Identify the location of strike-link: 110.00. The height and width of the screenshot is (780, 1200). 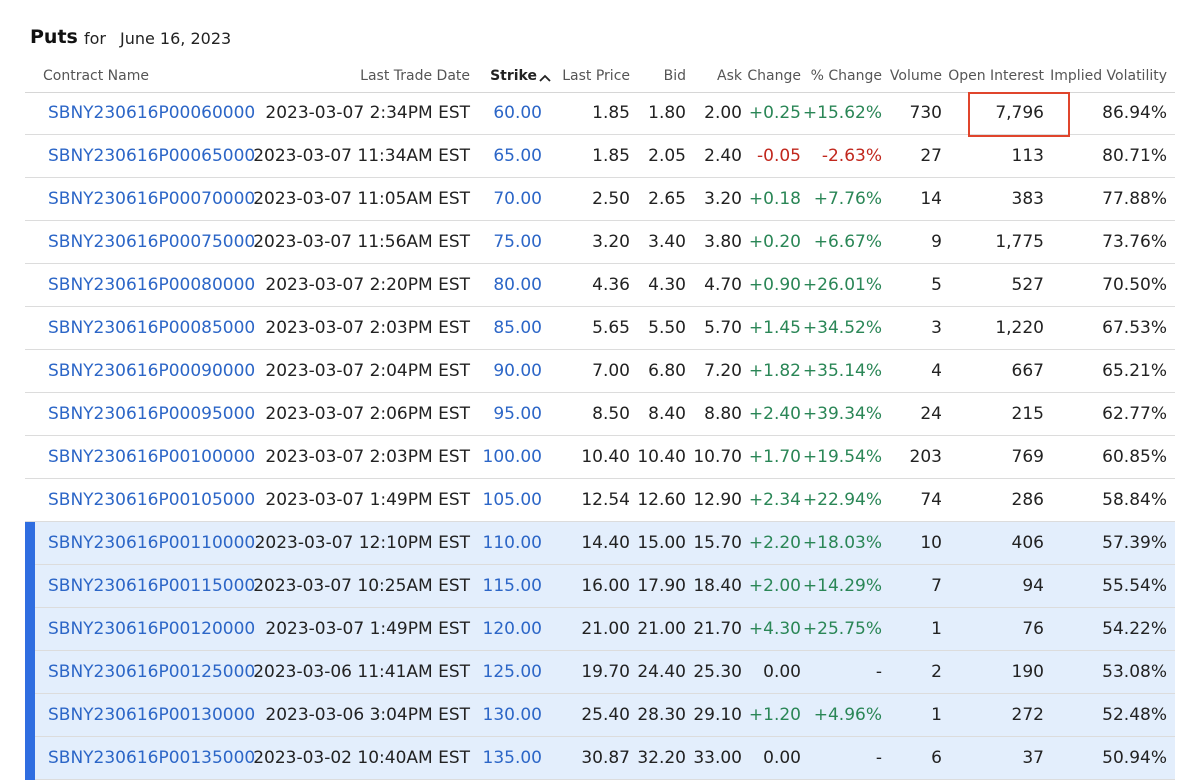
(512, 543).